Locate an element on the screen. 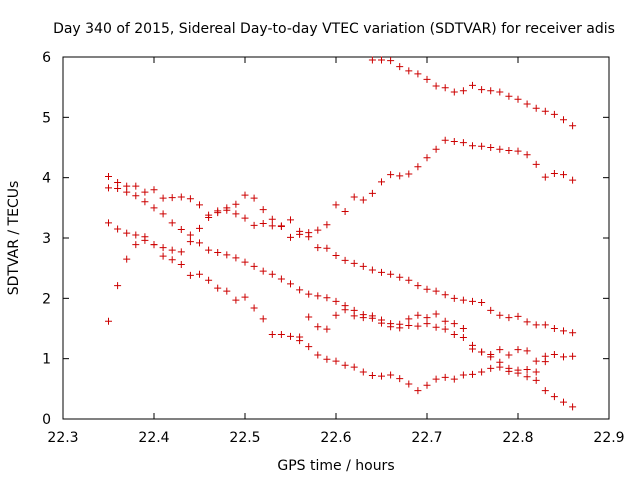 The height and width of the screenshot is (480, 640). x-tick-label: 22.6 is located at coordinates (335, 438).